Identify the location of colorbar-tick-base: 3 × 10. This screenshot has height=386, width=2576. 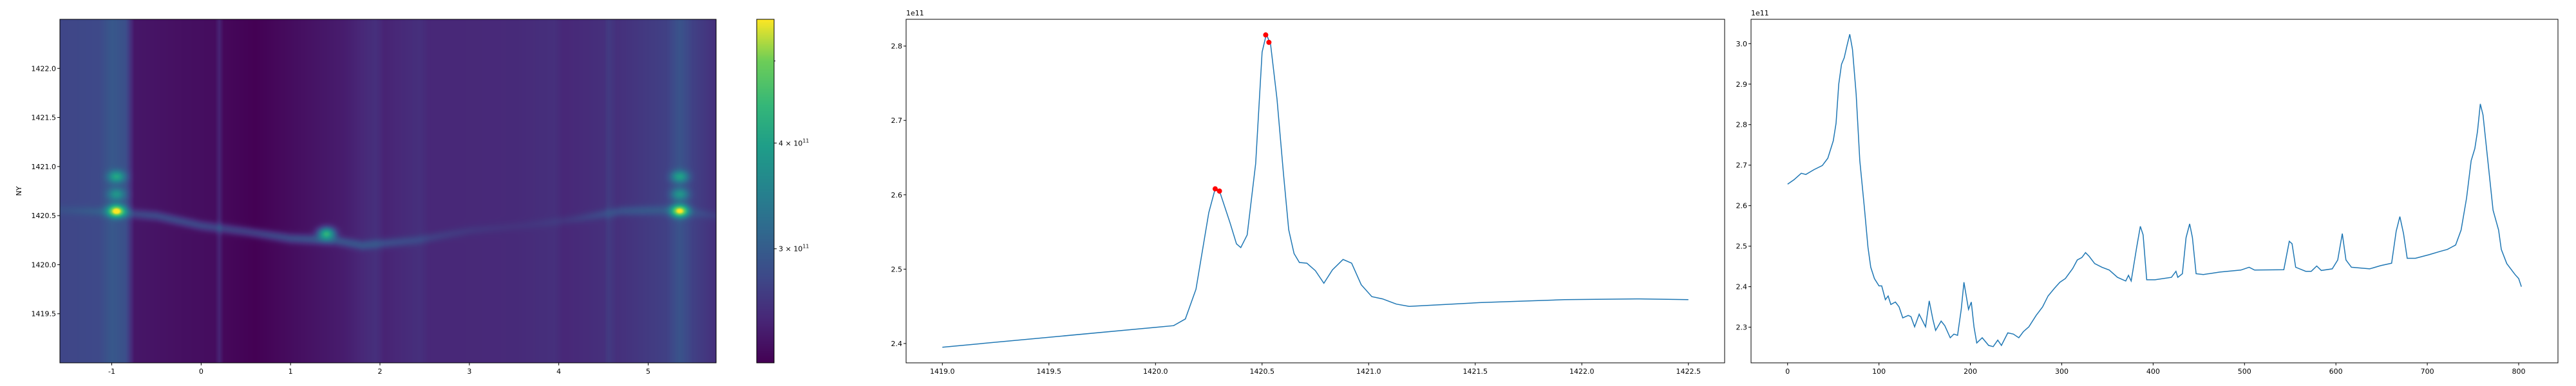
(790, 249).